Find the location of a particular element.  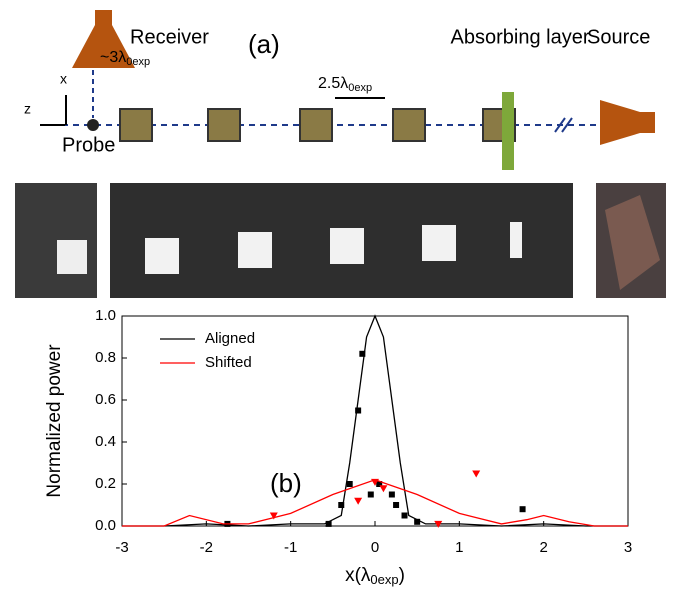

x-tick-label: -3 is located at coordinates (121, 547).